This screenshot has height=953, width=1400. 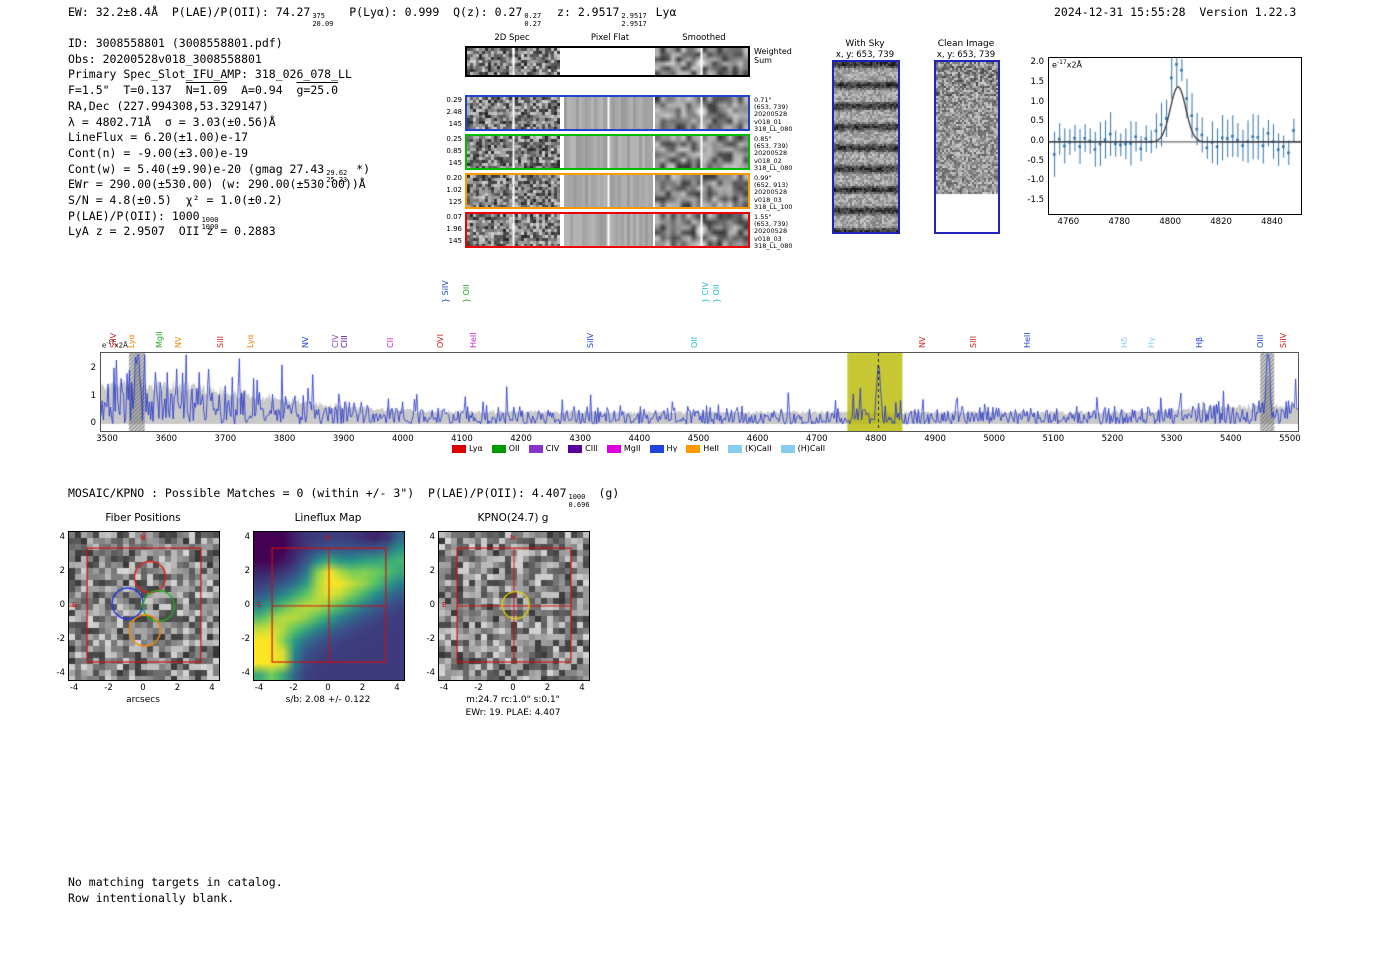 I want to click on spectrum-x-tick: 5500, so click(x=1290, y=439).